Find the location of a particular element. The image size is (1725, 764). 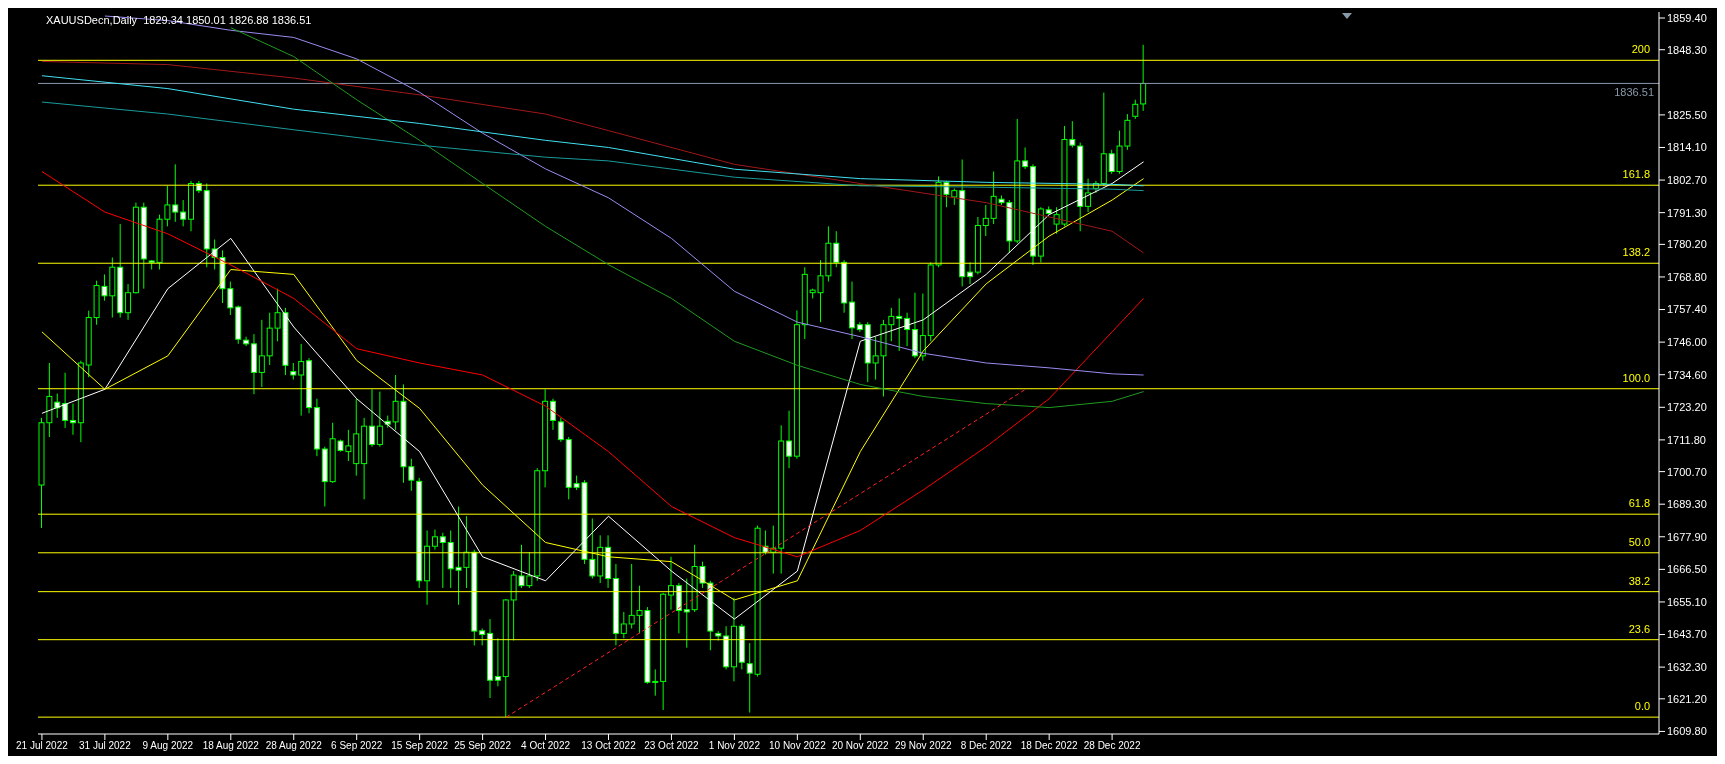

y-tick-label: 1814.10 is located at coordinates (1687, 147).